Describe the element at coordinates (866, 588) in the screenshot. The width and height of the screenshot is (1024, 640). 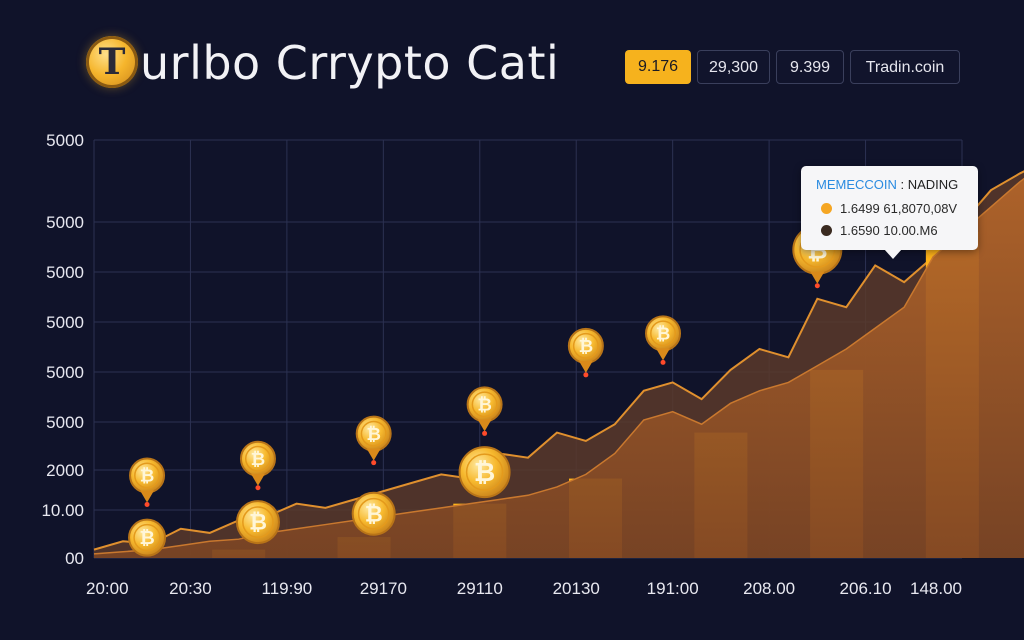
I see `x-tick-label: 206.10` at that location.